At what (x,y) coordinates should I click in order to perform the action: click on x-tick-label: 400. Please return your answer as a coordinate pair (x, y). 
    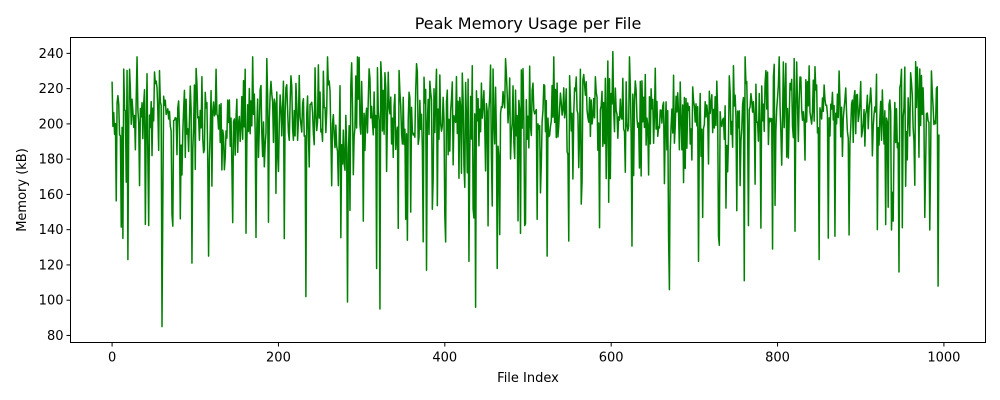
    Looking at the image, I should click on (444, 358).